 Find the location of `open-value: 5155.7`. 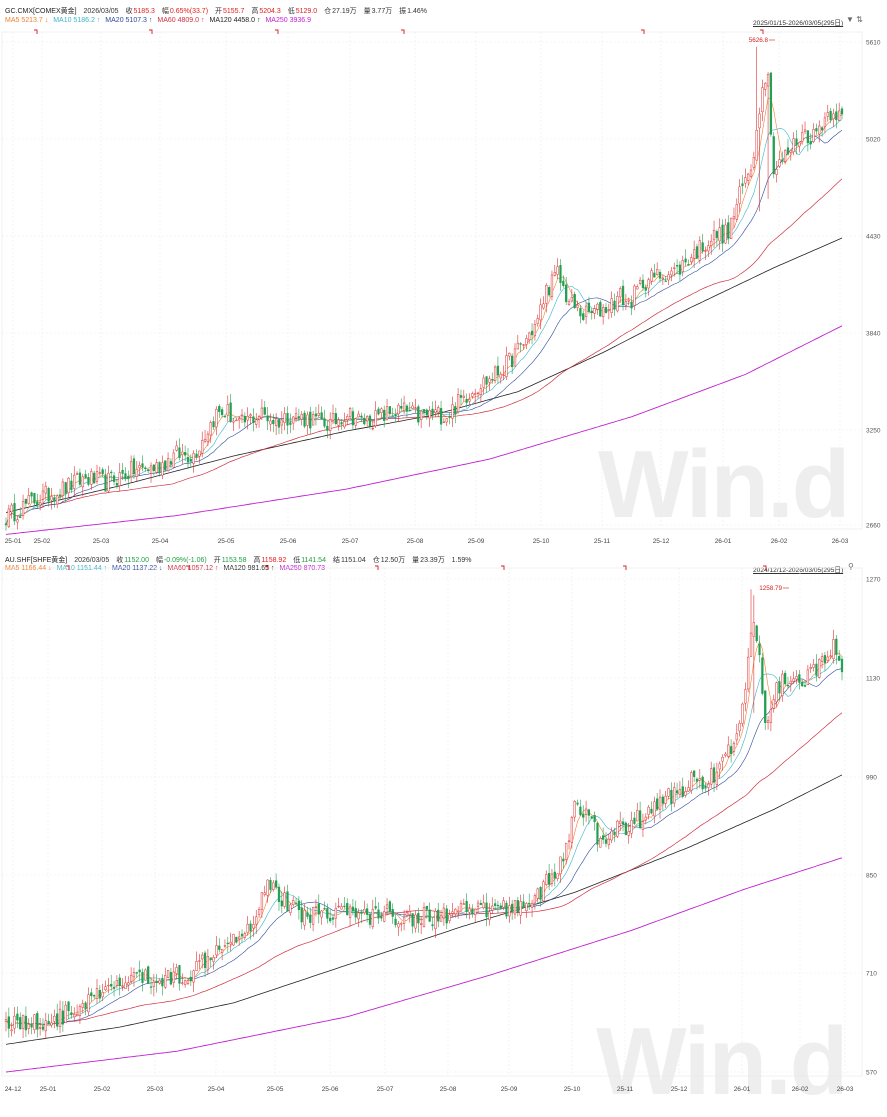

open-value: 5155.7 is located at coordinates (233, 11).